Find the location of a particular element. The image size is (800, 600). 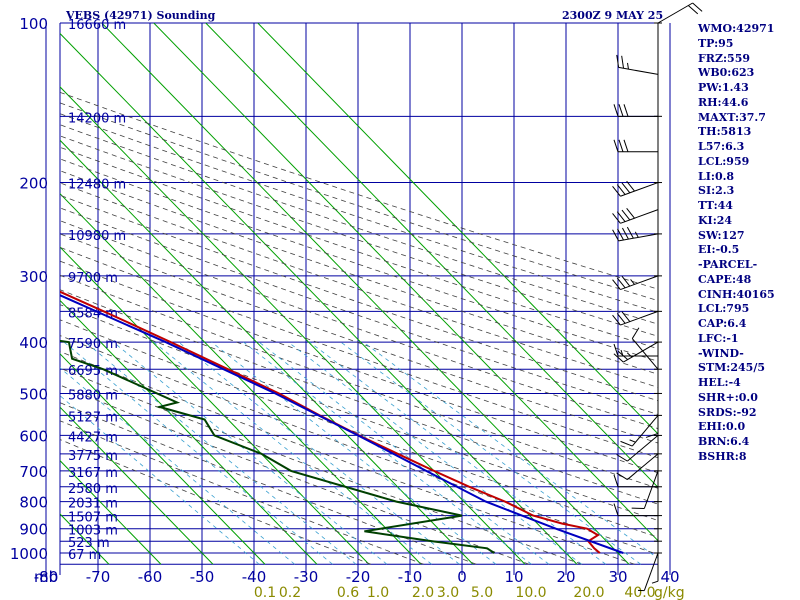

index-item: BRN:6.4 is located at coordinates (724, 441).